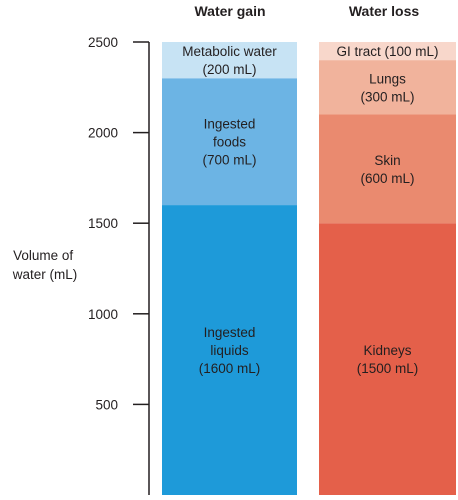 The image size is (458, 500). I want to click on segment-label-line: (1600 mL), so click(230, 368).